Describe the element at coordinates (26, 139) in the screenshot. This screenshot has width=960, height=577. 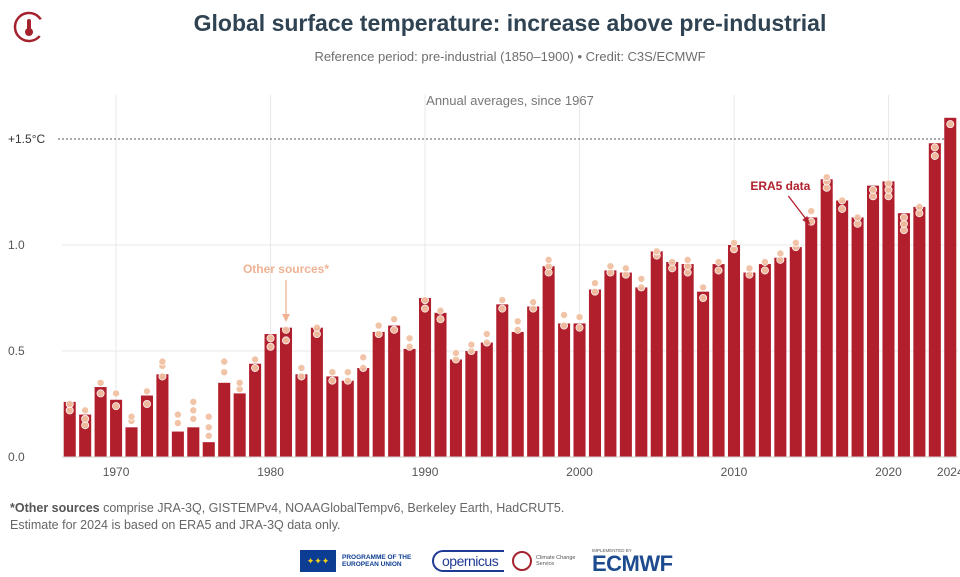
I see `threshold-label: +1.5°C` at that location.